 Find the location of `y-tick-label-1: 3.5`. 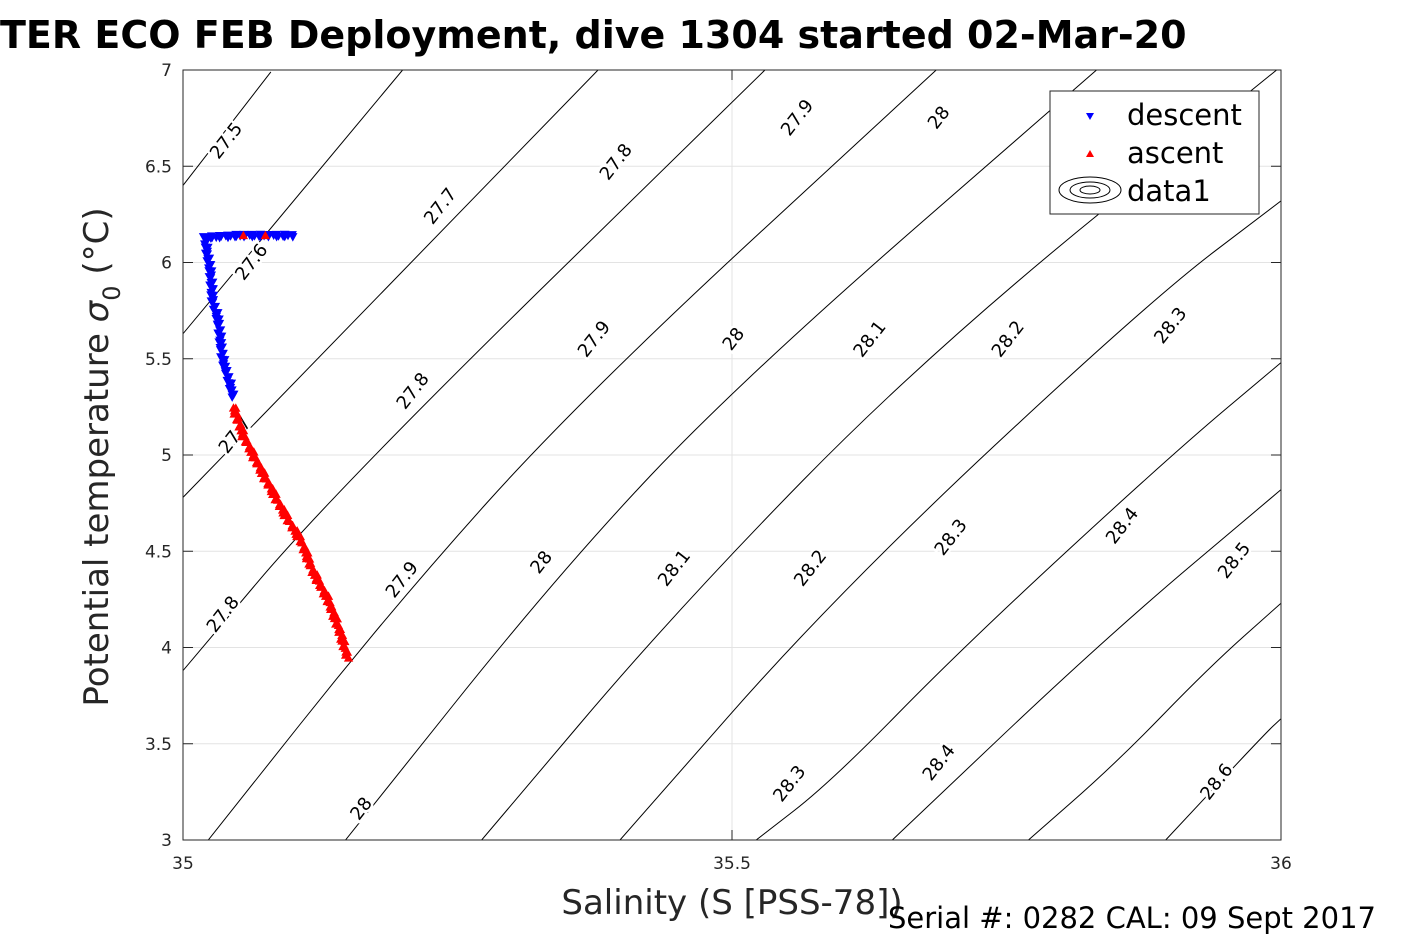

y-tick-label-1: 3.5 is located at coordinates (158, 745).